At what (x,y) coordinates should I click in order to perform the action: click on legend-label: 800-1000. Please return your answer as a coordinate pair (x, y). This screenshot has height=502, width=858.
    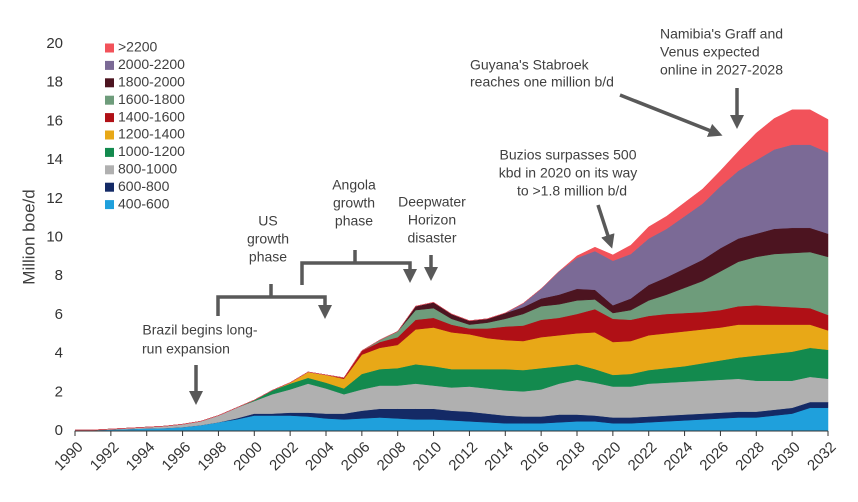
    Looking at the image, I should click on (147, 169).